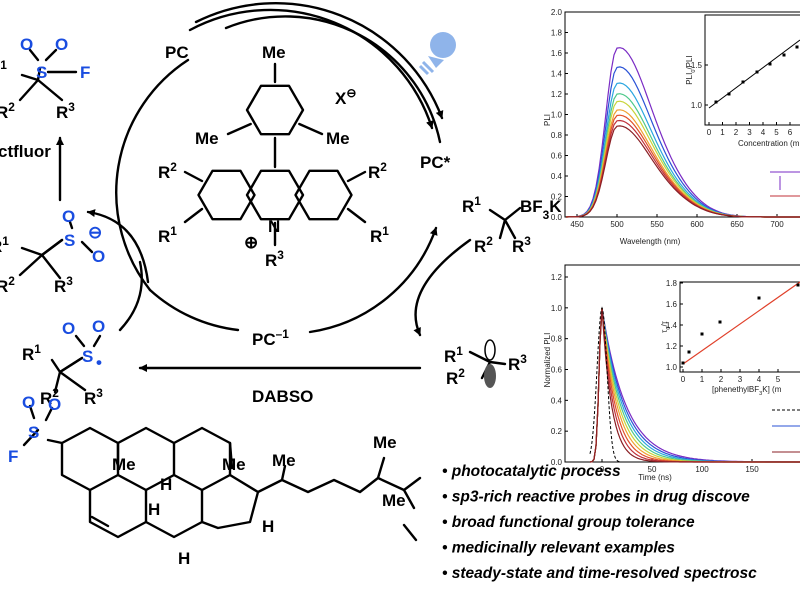  What do you see at coordinates (558, 548) in the screenshot?
I see `highlight: • medicinally relevant examples` at bounding box center [558, 548].